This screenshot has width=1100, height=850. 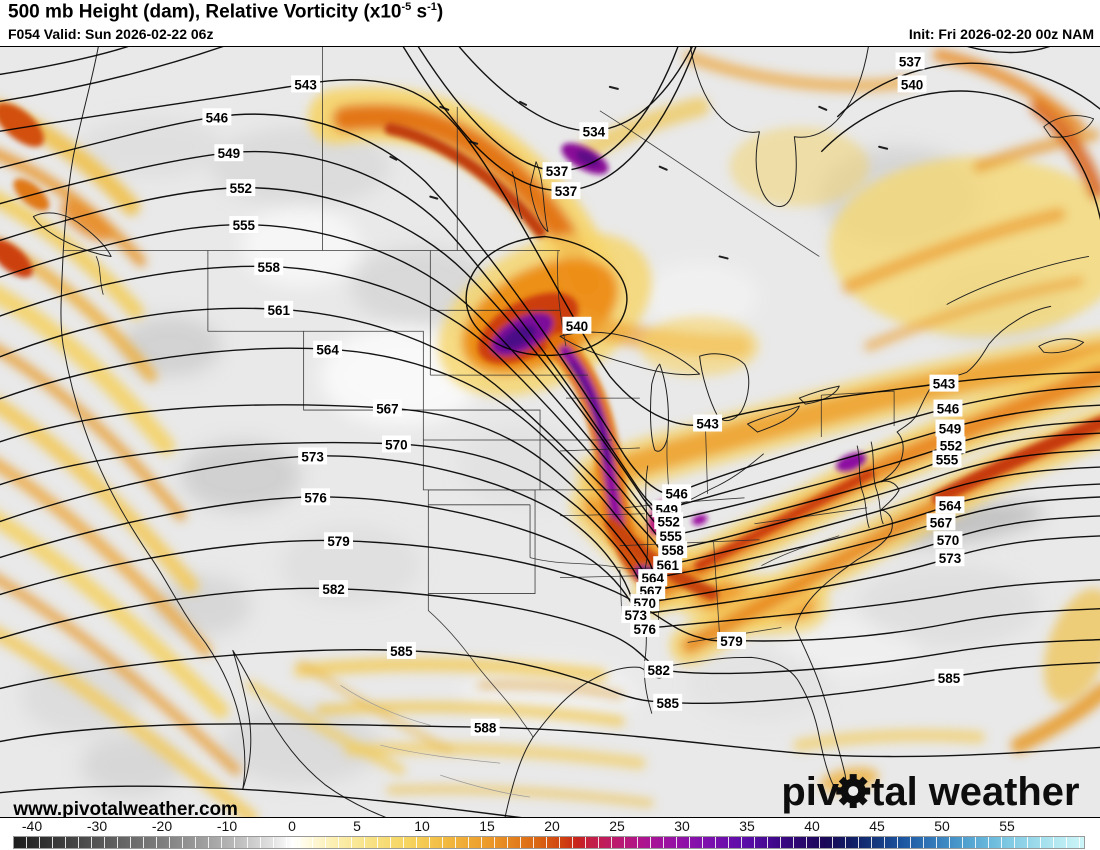 I want to click on contour-label: 567, so click(x=387, y=408).